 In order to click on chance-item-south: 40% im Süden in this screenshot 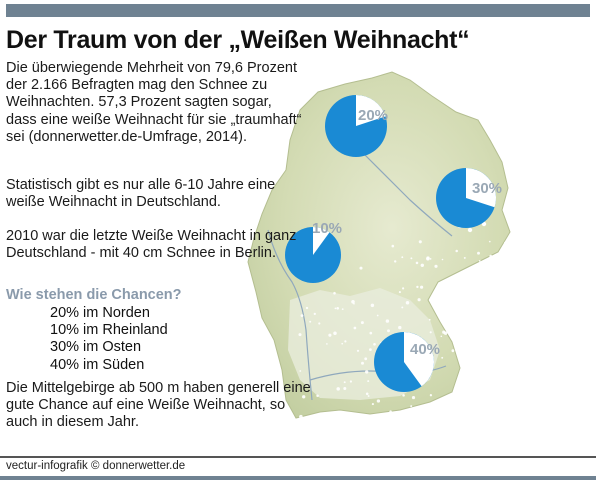, I will do `click(97, 364)`.